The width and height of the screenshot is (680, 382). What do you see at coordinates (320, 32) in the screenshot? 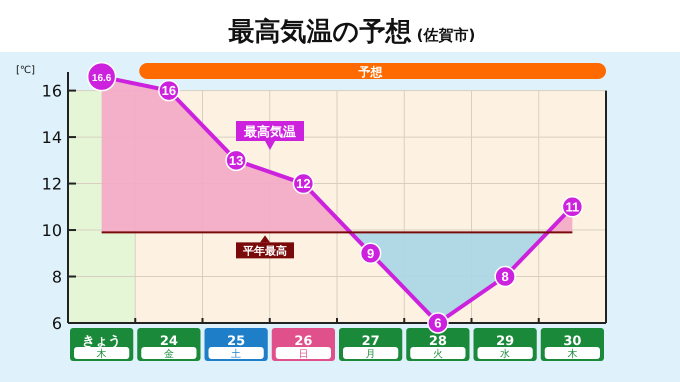
I see `chart-title: 最高気温の予想` at bounding box center [320, 32].